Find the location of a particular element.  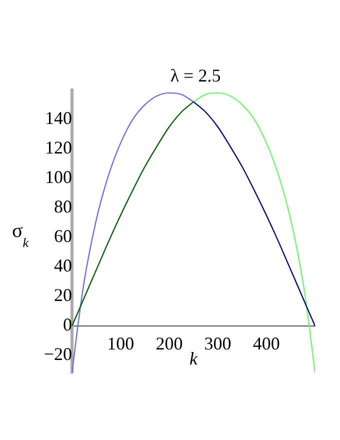

y-tick-label: 60 is located at coordinates (63, 236).